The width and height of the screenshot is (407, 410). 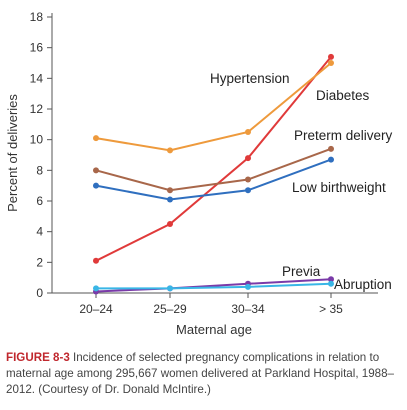 I want to click on y-axis-title: Percent of deliveries, so click(x=12, y=153).